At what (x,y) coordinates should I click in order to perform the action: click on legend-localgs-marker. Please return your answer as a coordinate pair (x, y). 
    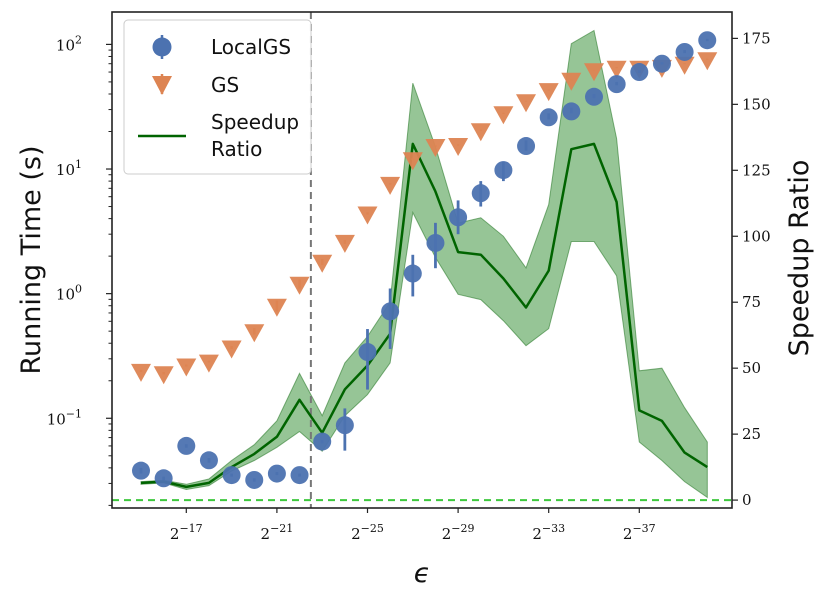
    Looking at the image, I should click on (162, 47).